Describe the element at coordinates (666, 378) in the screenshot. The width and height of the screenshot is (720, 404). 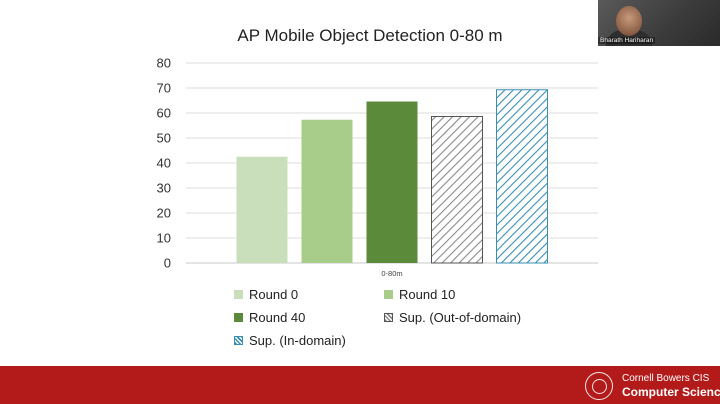
I see `footer-org-name: Cornell Bowers CIS` at that location.